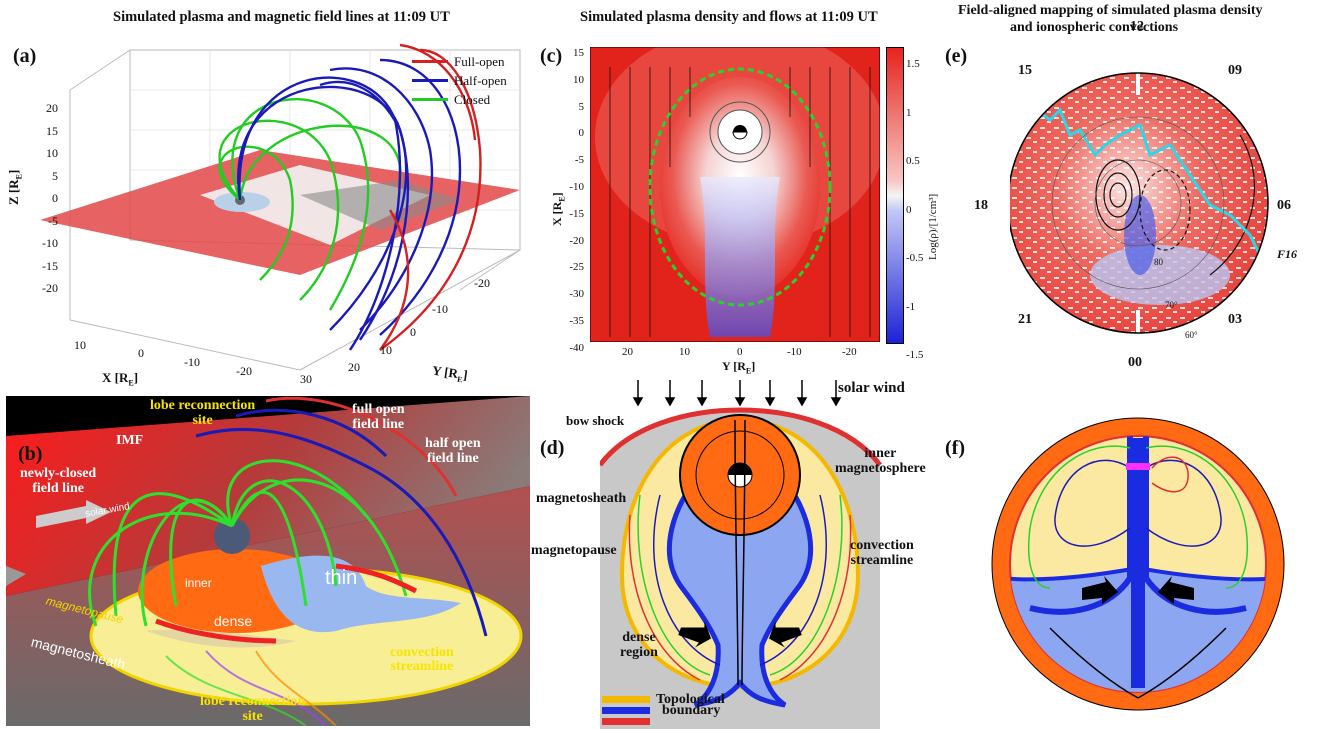 This screenshot has width=1330, height=729. Describe the element at coordinates (576, 320) in the screenshot. I see `y-tick: -35` at that location.